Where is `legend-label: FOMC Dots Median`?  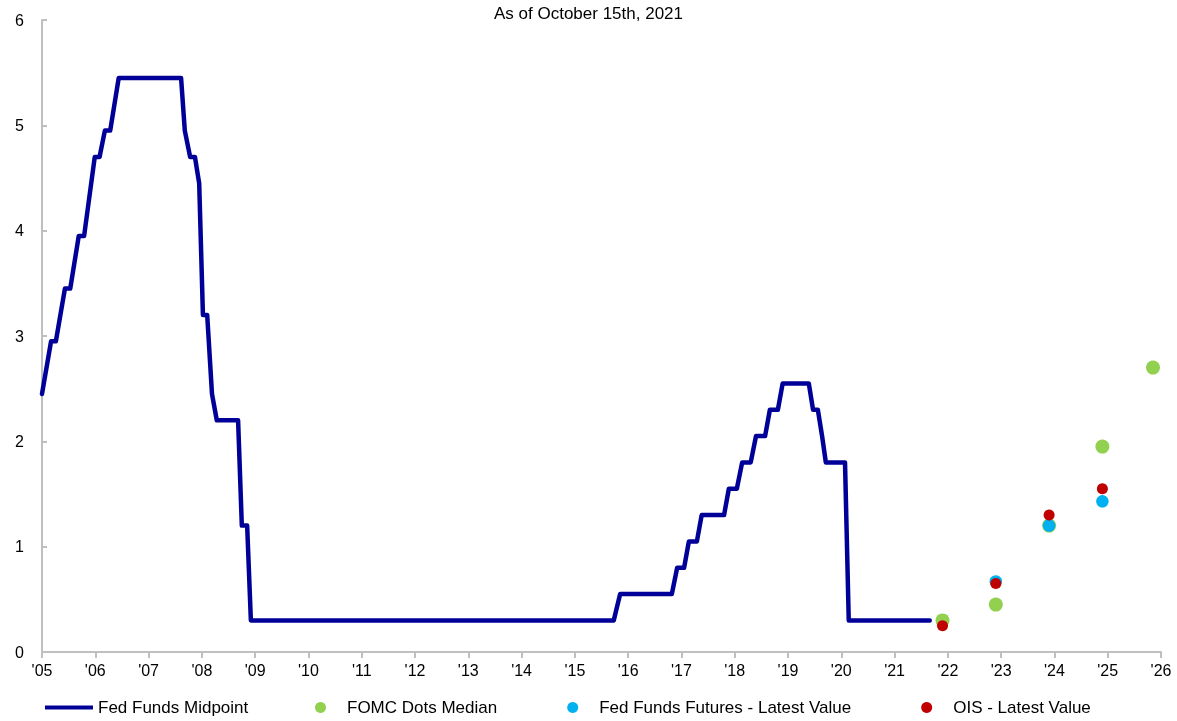
legend-label: FOMC Dots Median is located at coordinates (422, 707).